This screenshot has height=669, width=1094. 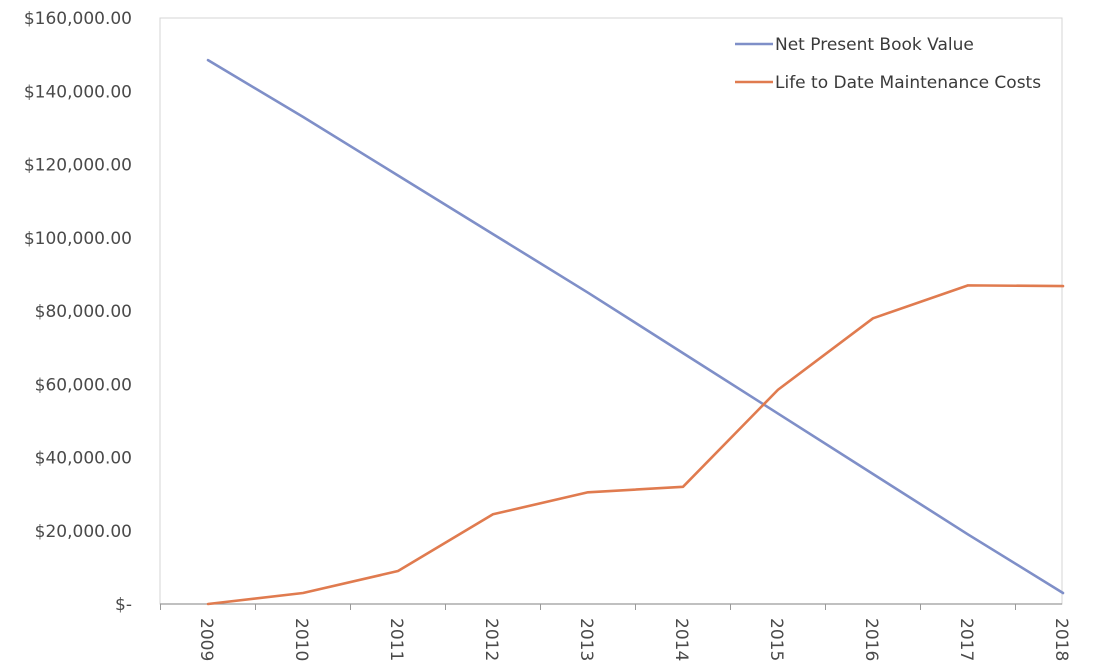 I want to click on y-tick-label: $160,000.00, so click(x=78, y=19).